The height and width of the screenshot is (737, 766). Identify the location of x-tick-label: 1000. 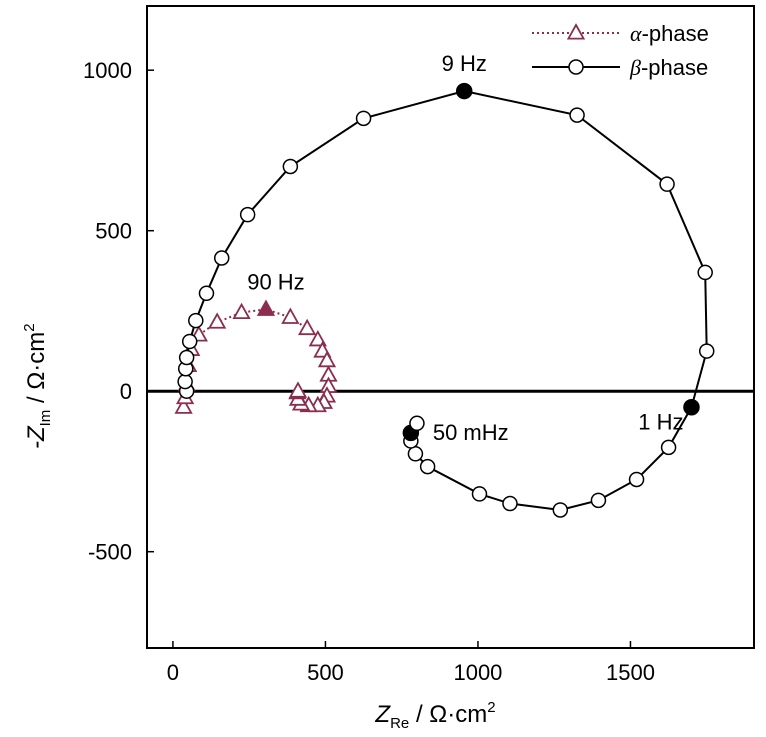
(477, 672).